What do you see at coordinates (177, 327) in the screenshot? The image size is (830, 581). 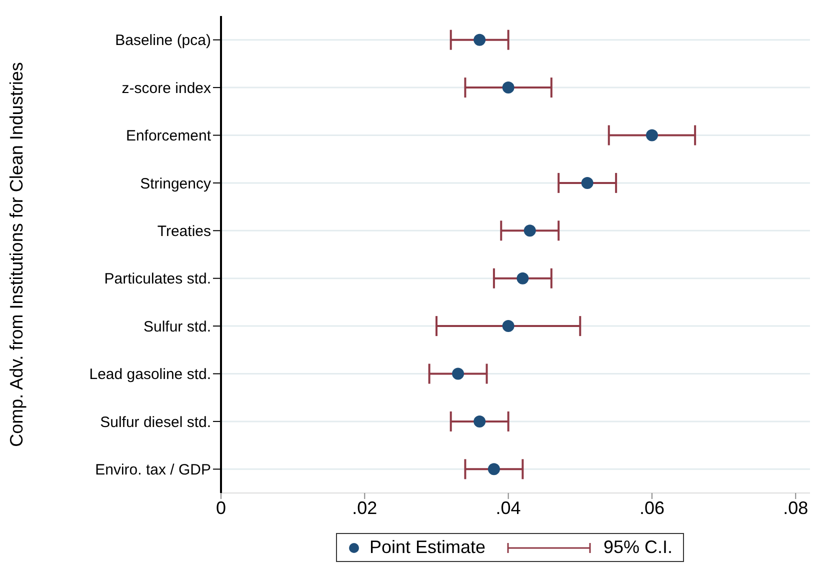 I see `y-tick-label: Sulfur std.` at bounding box center [177, 327].